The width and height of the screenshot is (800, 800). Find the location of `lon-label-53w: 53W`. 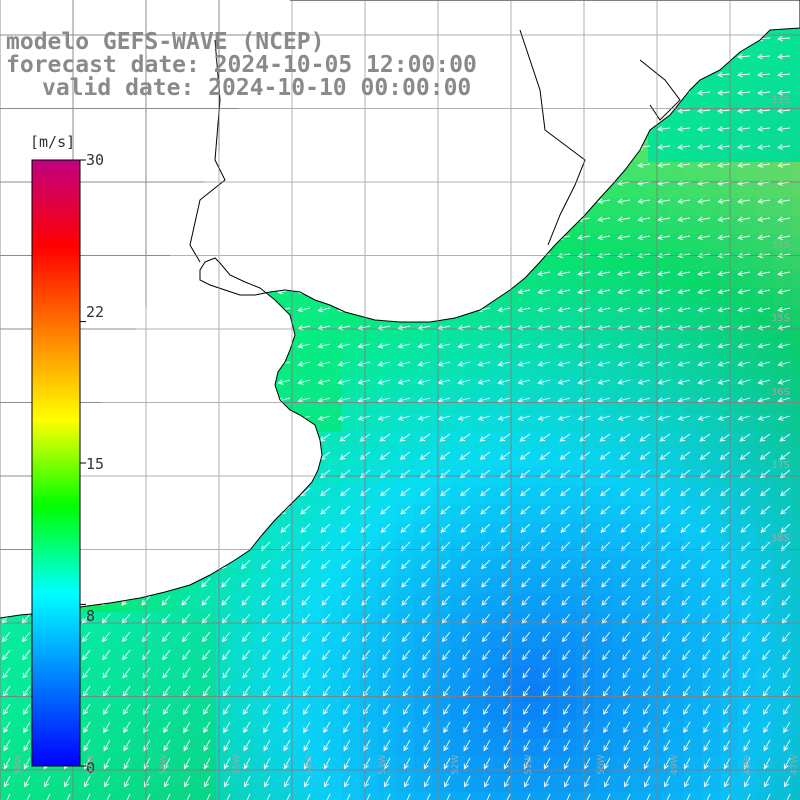

lon-label-53w: 53W is located at coordinates (383, 764).